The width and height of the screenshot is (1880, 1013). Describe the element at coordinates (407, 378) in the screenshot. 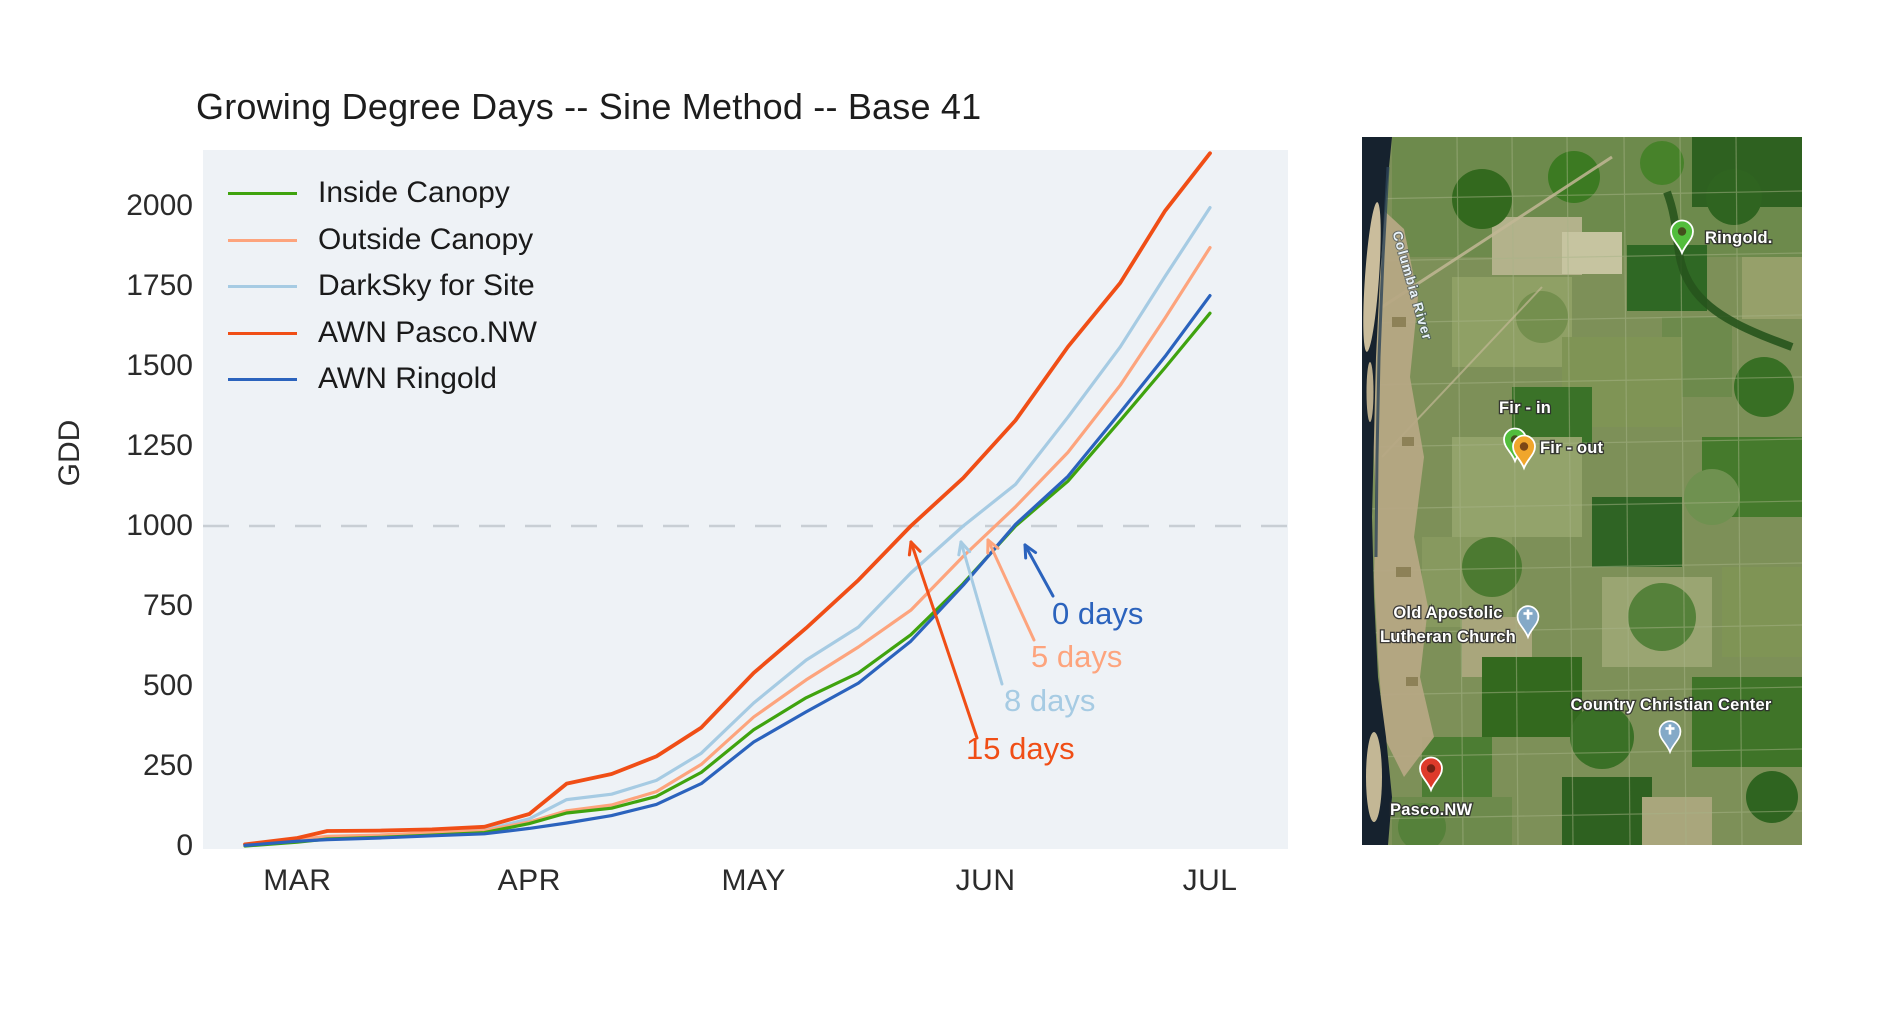

I see `legend-label: AWN Ringold` at that location.